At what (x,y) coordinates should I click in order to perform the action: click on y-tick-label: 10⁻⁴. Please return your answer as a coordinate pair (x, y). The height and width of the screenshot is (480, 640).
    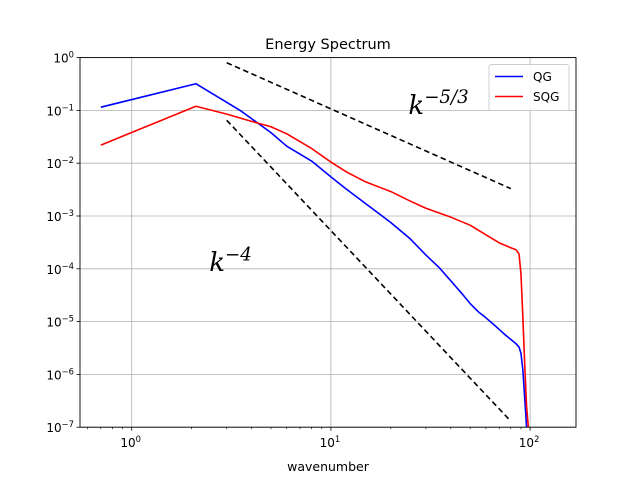
    Looking at the image, I should click on (60, 269).